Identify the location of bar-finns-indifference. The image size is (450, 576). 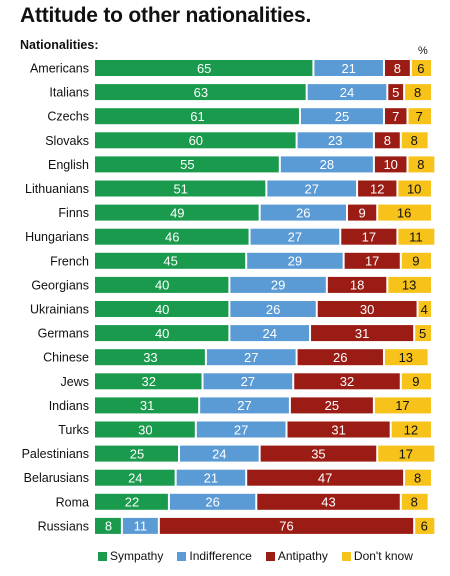
(303, 212).